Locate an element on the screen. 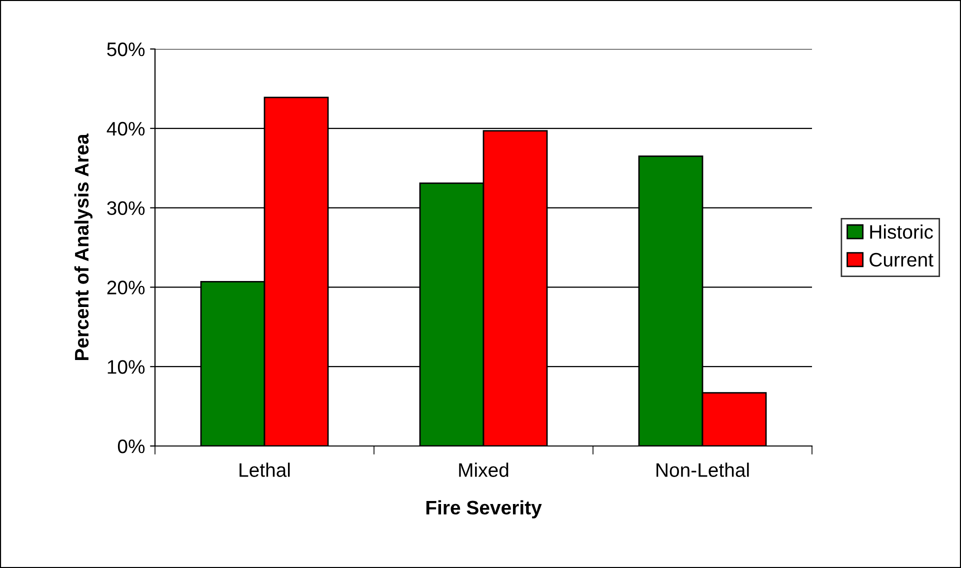 The height and width of the screenshot is (568, 961). legend-label: Current is located at coordinates (902, 259).